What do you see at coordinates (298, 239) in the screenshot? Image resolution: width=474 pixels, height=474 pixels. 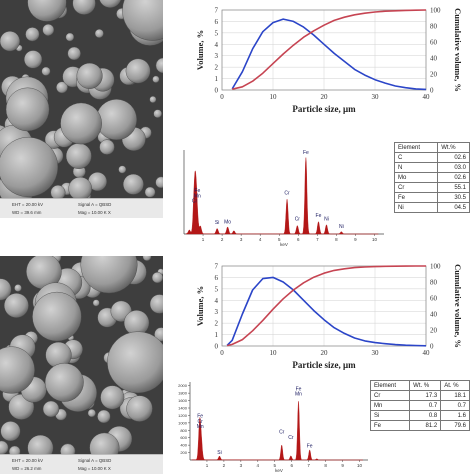 I see `x-tick-label: 6` at bounding box center [298, 239].